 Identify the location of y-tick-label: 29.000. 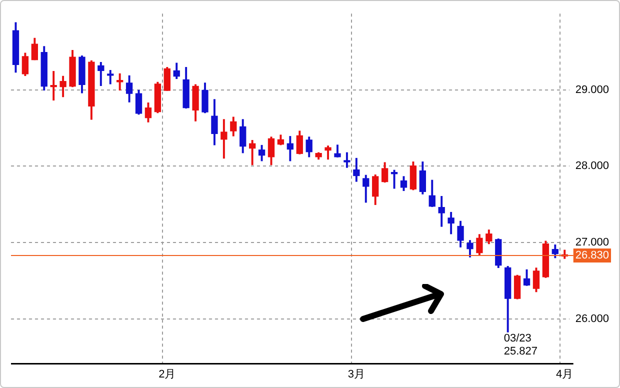
(592, 90).